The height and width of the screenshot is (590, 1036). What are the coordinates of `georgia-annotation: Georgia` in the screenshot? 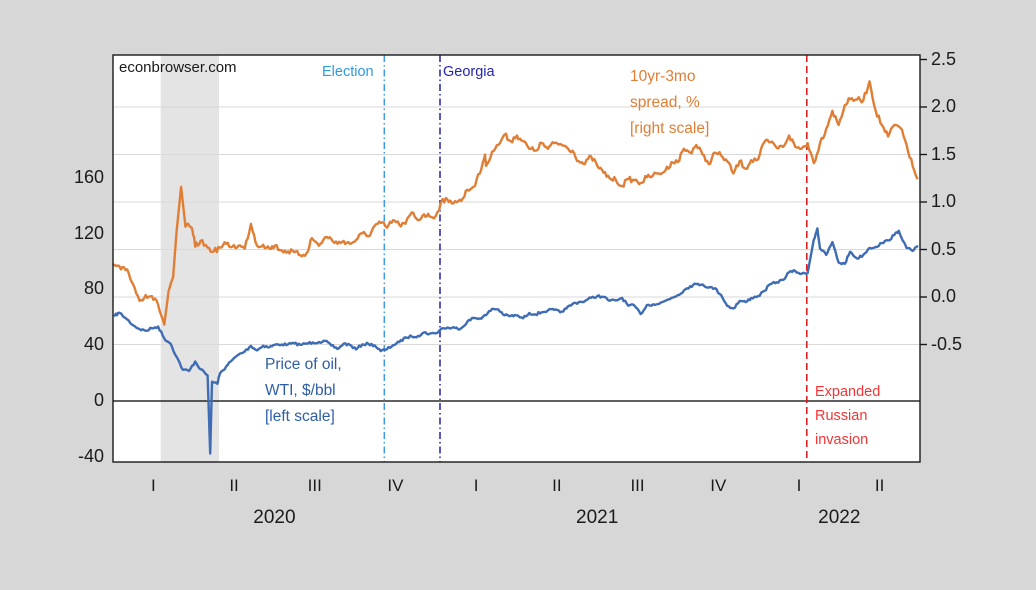 It's located at (469, 72).